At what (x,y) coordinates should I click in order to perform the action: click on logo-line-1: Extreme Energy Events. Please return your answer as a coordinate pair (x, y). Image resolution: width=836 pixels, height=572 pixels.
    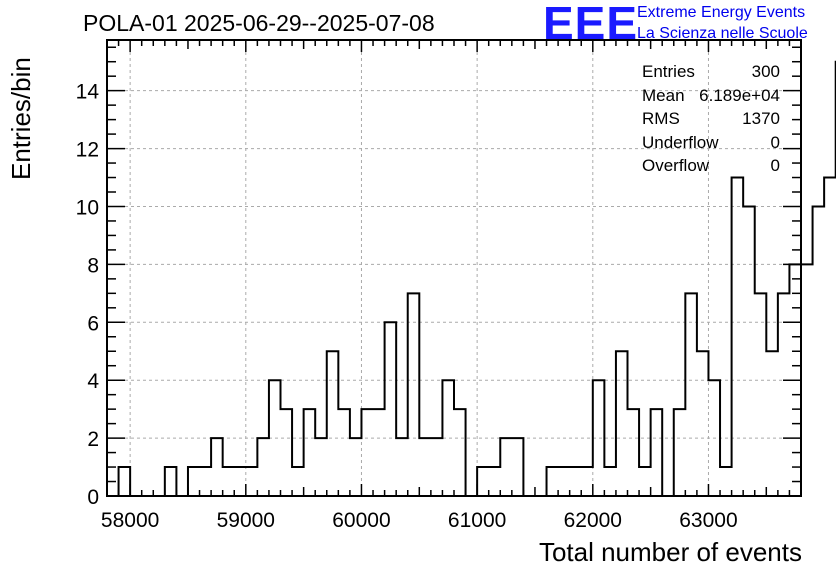
    Looking at the image, I should click on (721, 12).